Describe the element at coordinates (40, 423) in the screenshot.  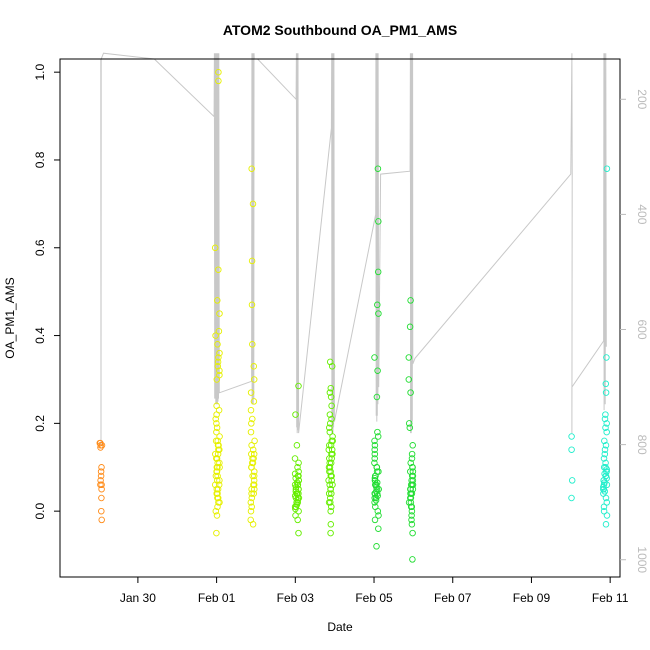
I see `y-tick-label: 0.2` at that location.